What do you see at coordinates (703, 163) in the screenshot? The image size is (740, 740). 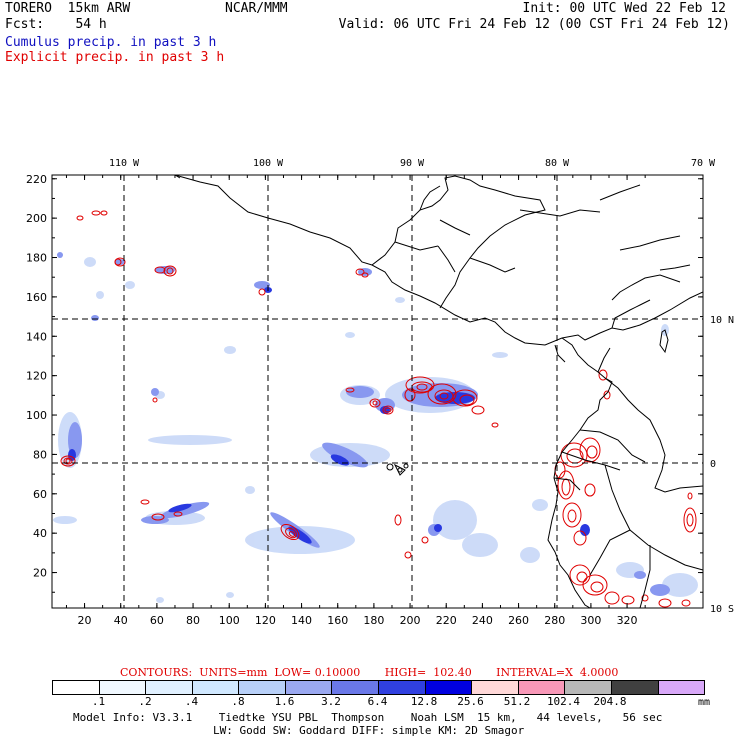 I see `lon-label: 70 W` at bounding box center [703, 163].